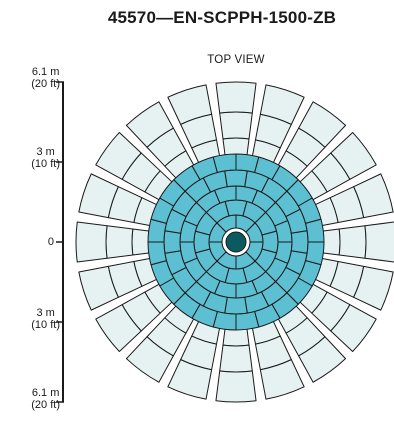 This screenshot has height=421, width=394. I want to click on diagram-title: 45570—EN-SCPPH-1500-ZB, so click(222, 17).